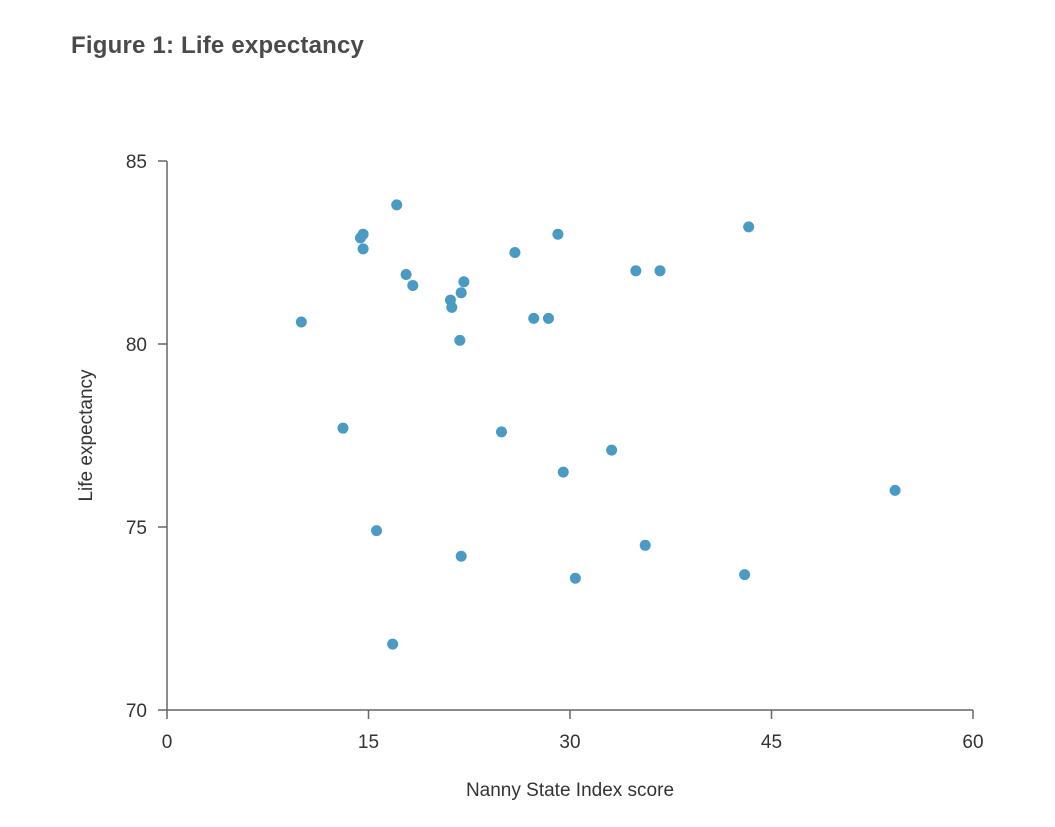  What do you see at coordinates (136, 711) in the screenshot?
I see `y-tick-label: 70` at bounding box center [136, 711].